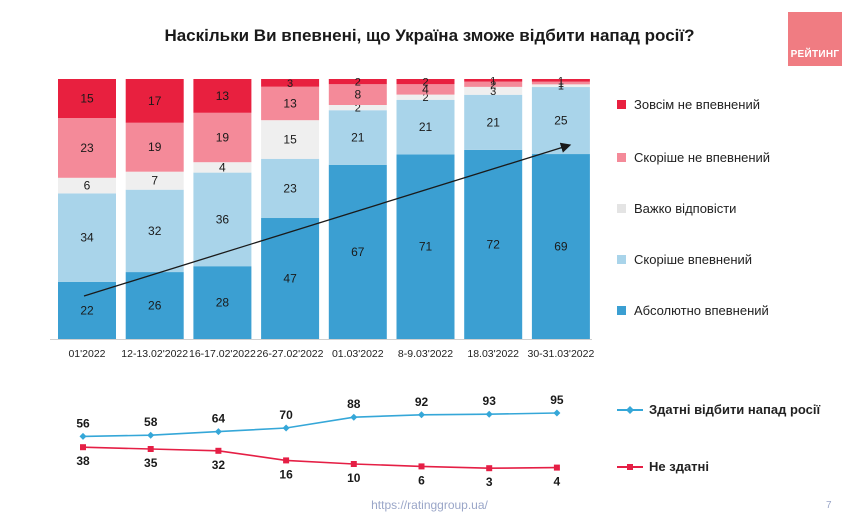 This screenshot has width=859, height=517. What do you see at coordinates (151, 422) in the screenshot?
I see `line-value-label: 58` at bounding box center [151, 422].